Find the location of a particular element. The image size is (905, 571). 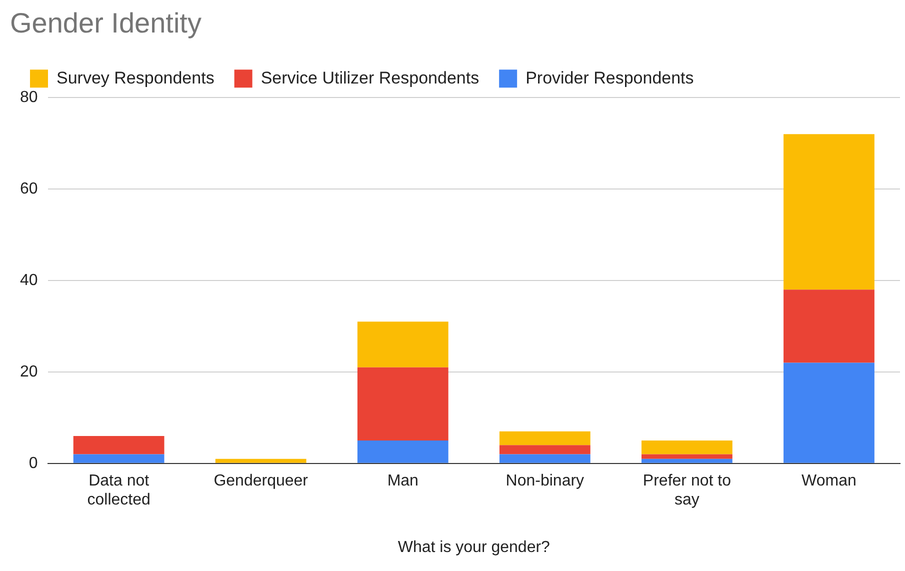

x-tick-label: Non-binary is located at coordinates (545, 481).